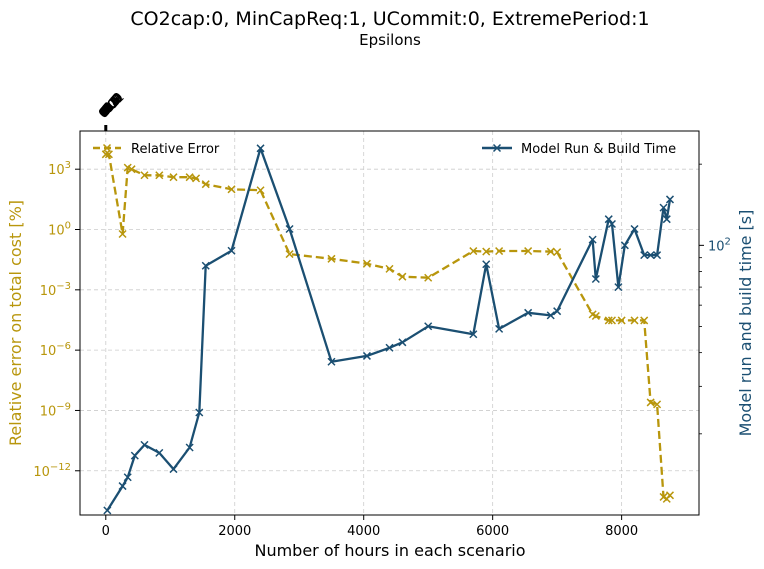 Image resolution: width=764 pixels, height=569 pixels. I want to click on legend-model-time-label: Model Run & Build Time, so click(598, 149).